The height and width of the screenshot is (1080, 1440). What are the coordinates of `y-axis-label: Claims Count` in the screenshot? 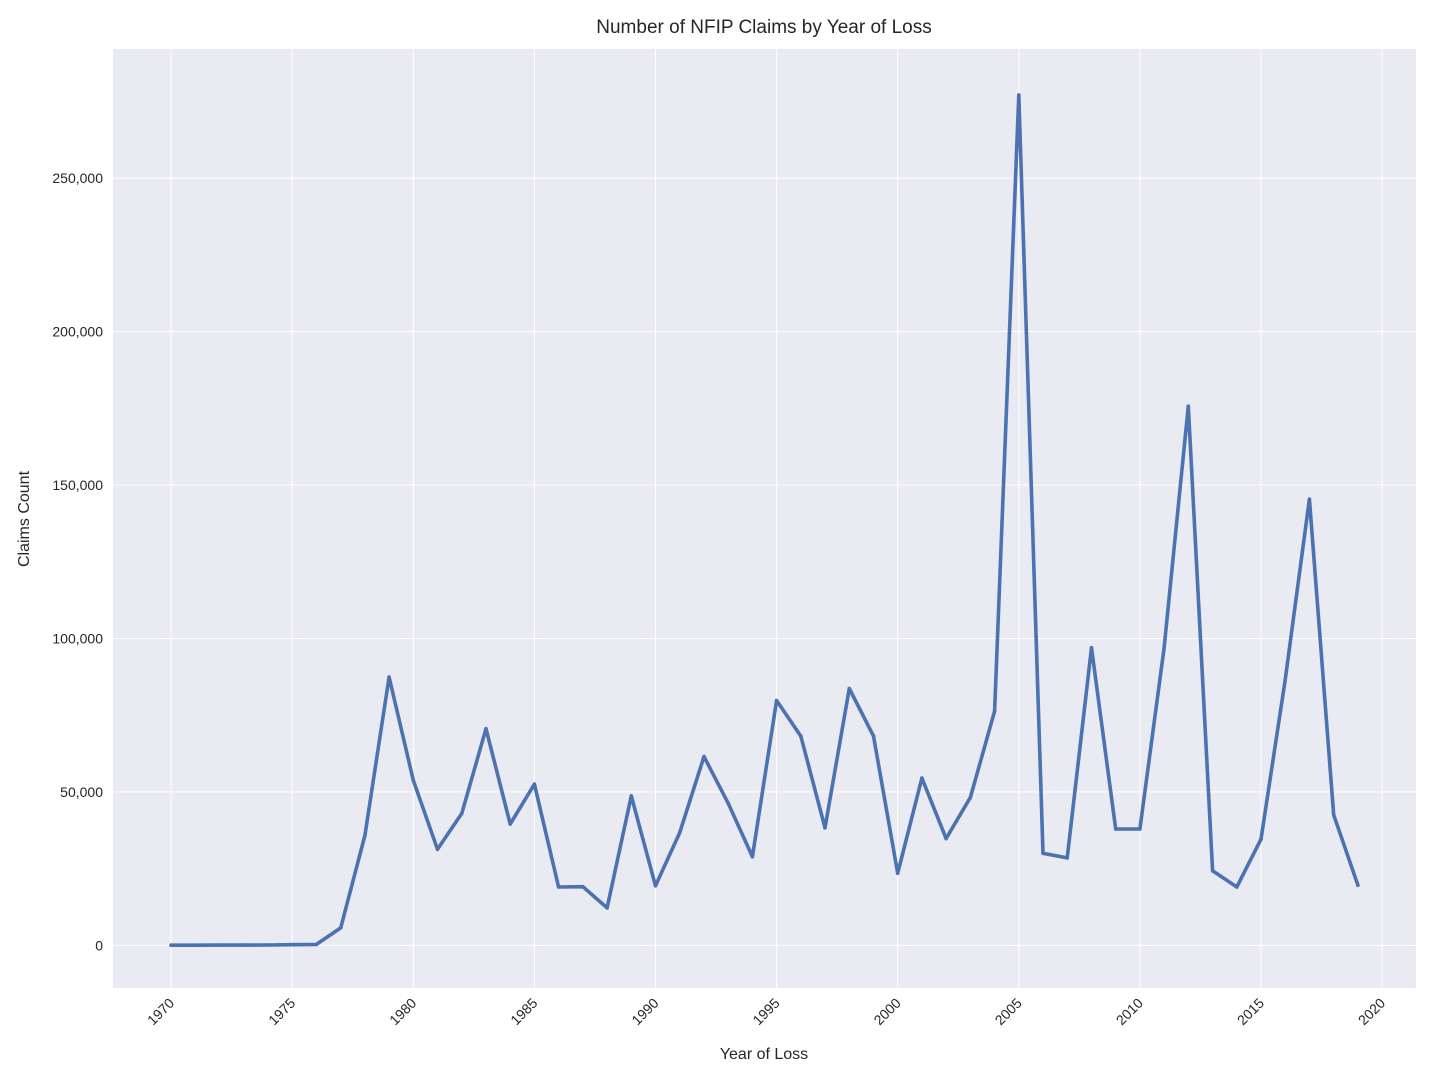 It's located at (24, 518).